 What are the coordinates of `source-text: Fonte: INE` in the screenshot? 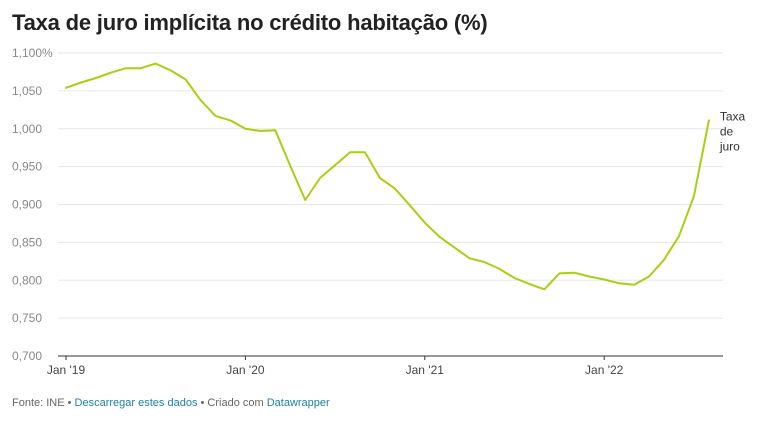 It's located at (38, 403).